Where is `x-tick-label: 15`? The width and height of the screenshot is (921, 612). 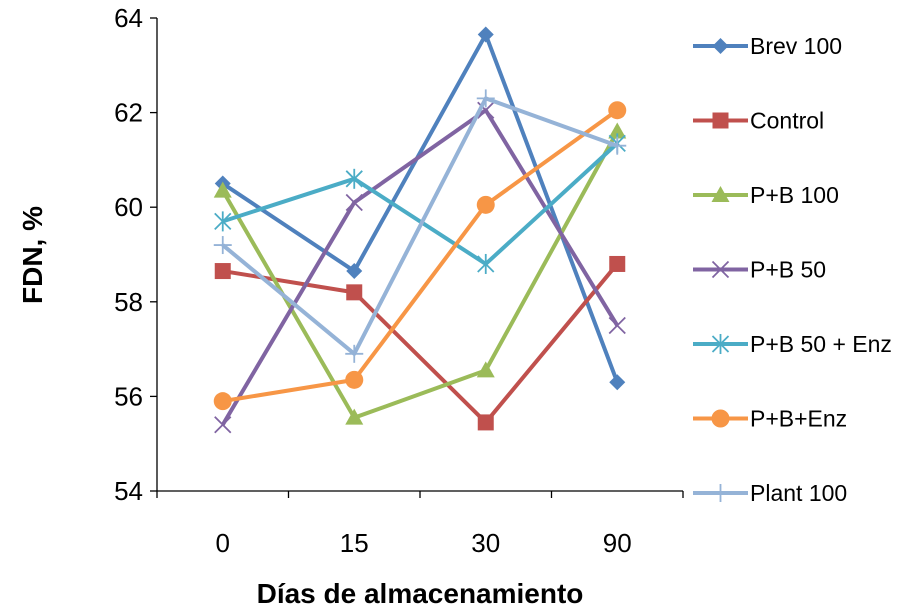
x-tick-label: 15 is located at coordinates (354, 543).